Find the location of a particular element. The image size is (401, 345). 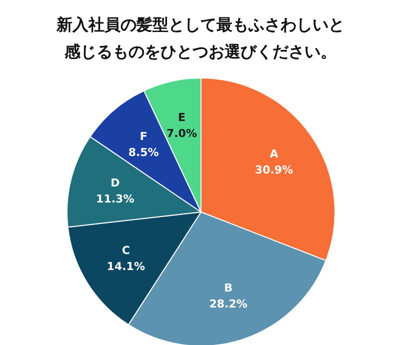

data-label: 28.2% is located at coordinates (228, 304).